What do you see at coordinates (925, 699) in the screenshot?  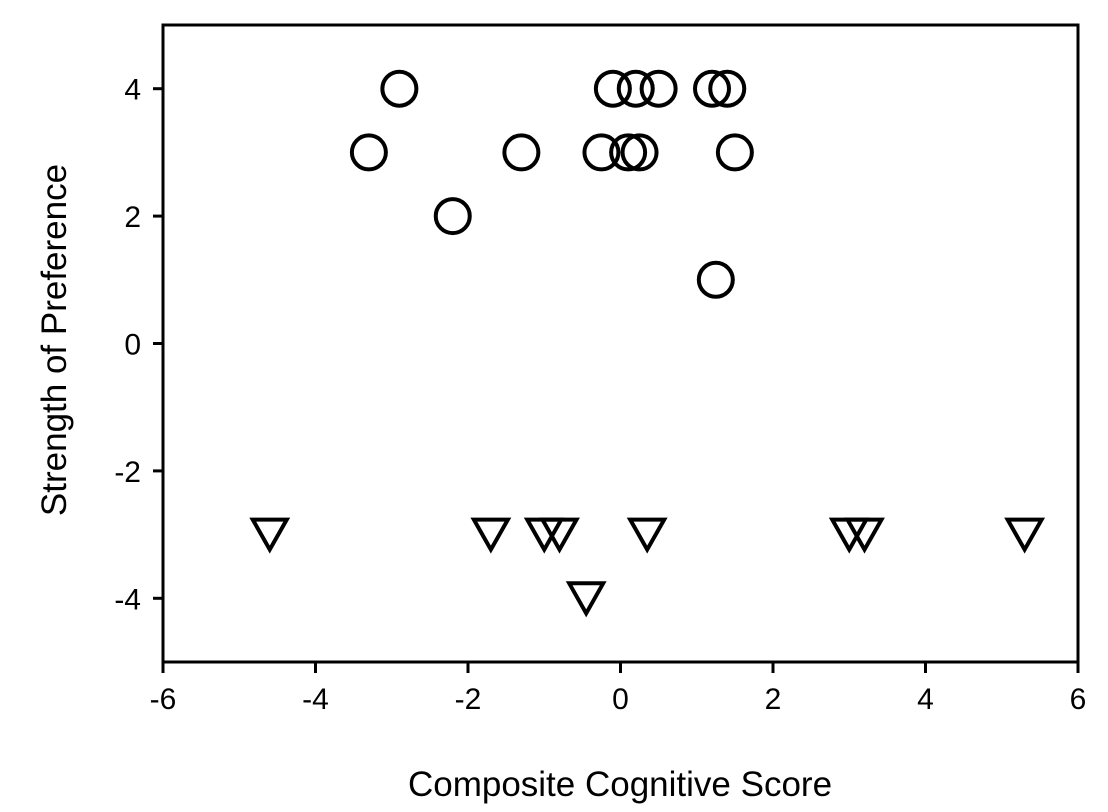 I see `x-tick-label: 4` at bounding box center [925, 699].